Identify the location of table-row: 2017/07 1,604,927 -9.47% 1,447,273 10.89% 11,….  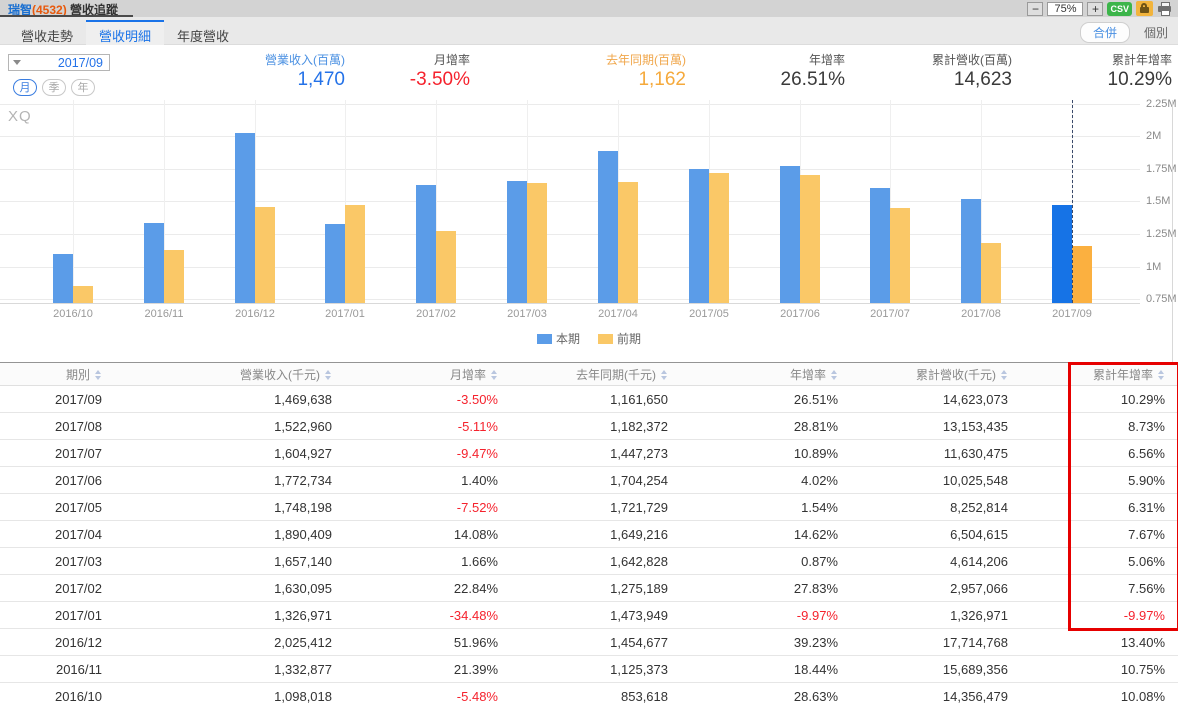
(589, 453).